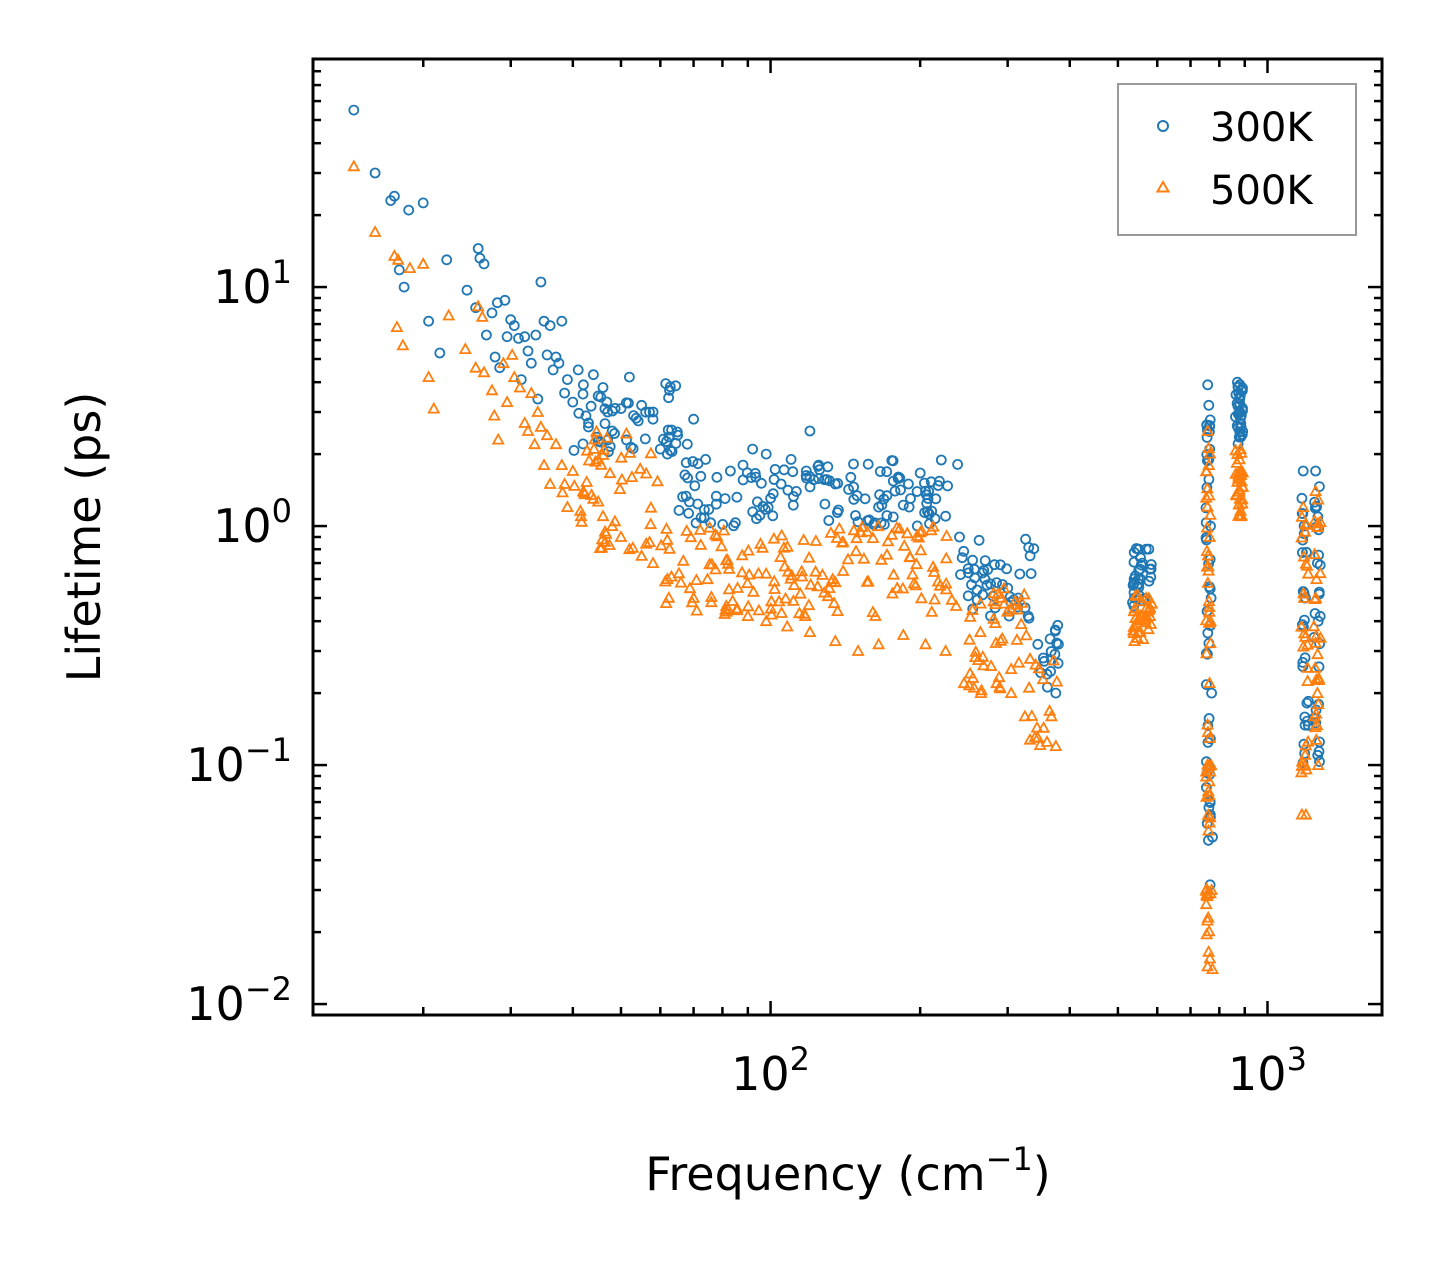 The image size is (1442, 1265). Describe the element at coordinates (1163, 126) in the screenshot. I see `legend-marker-300k` at that location.